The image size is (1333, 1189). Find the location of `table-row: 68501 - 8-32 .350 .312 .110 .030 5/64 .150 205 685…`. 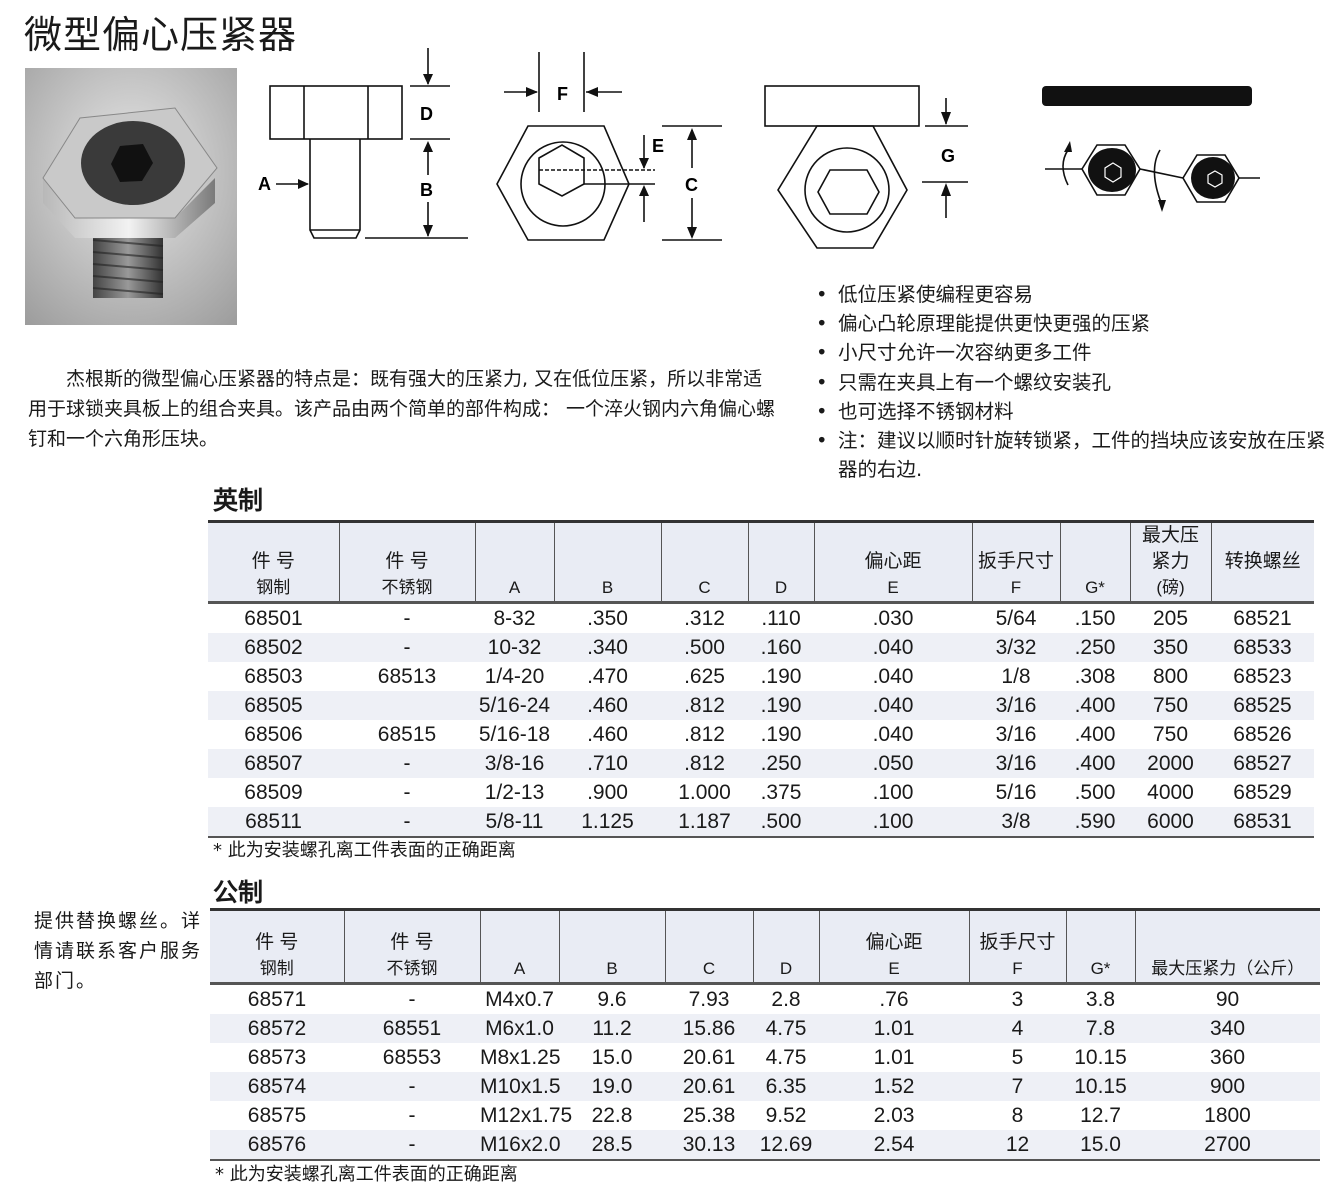

table-row: 68501 - 8-32 .350 .312 .110 .030 5/64 .150 205 685… is located at coordinates (761, 618).